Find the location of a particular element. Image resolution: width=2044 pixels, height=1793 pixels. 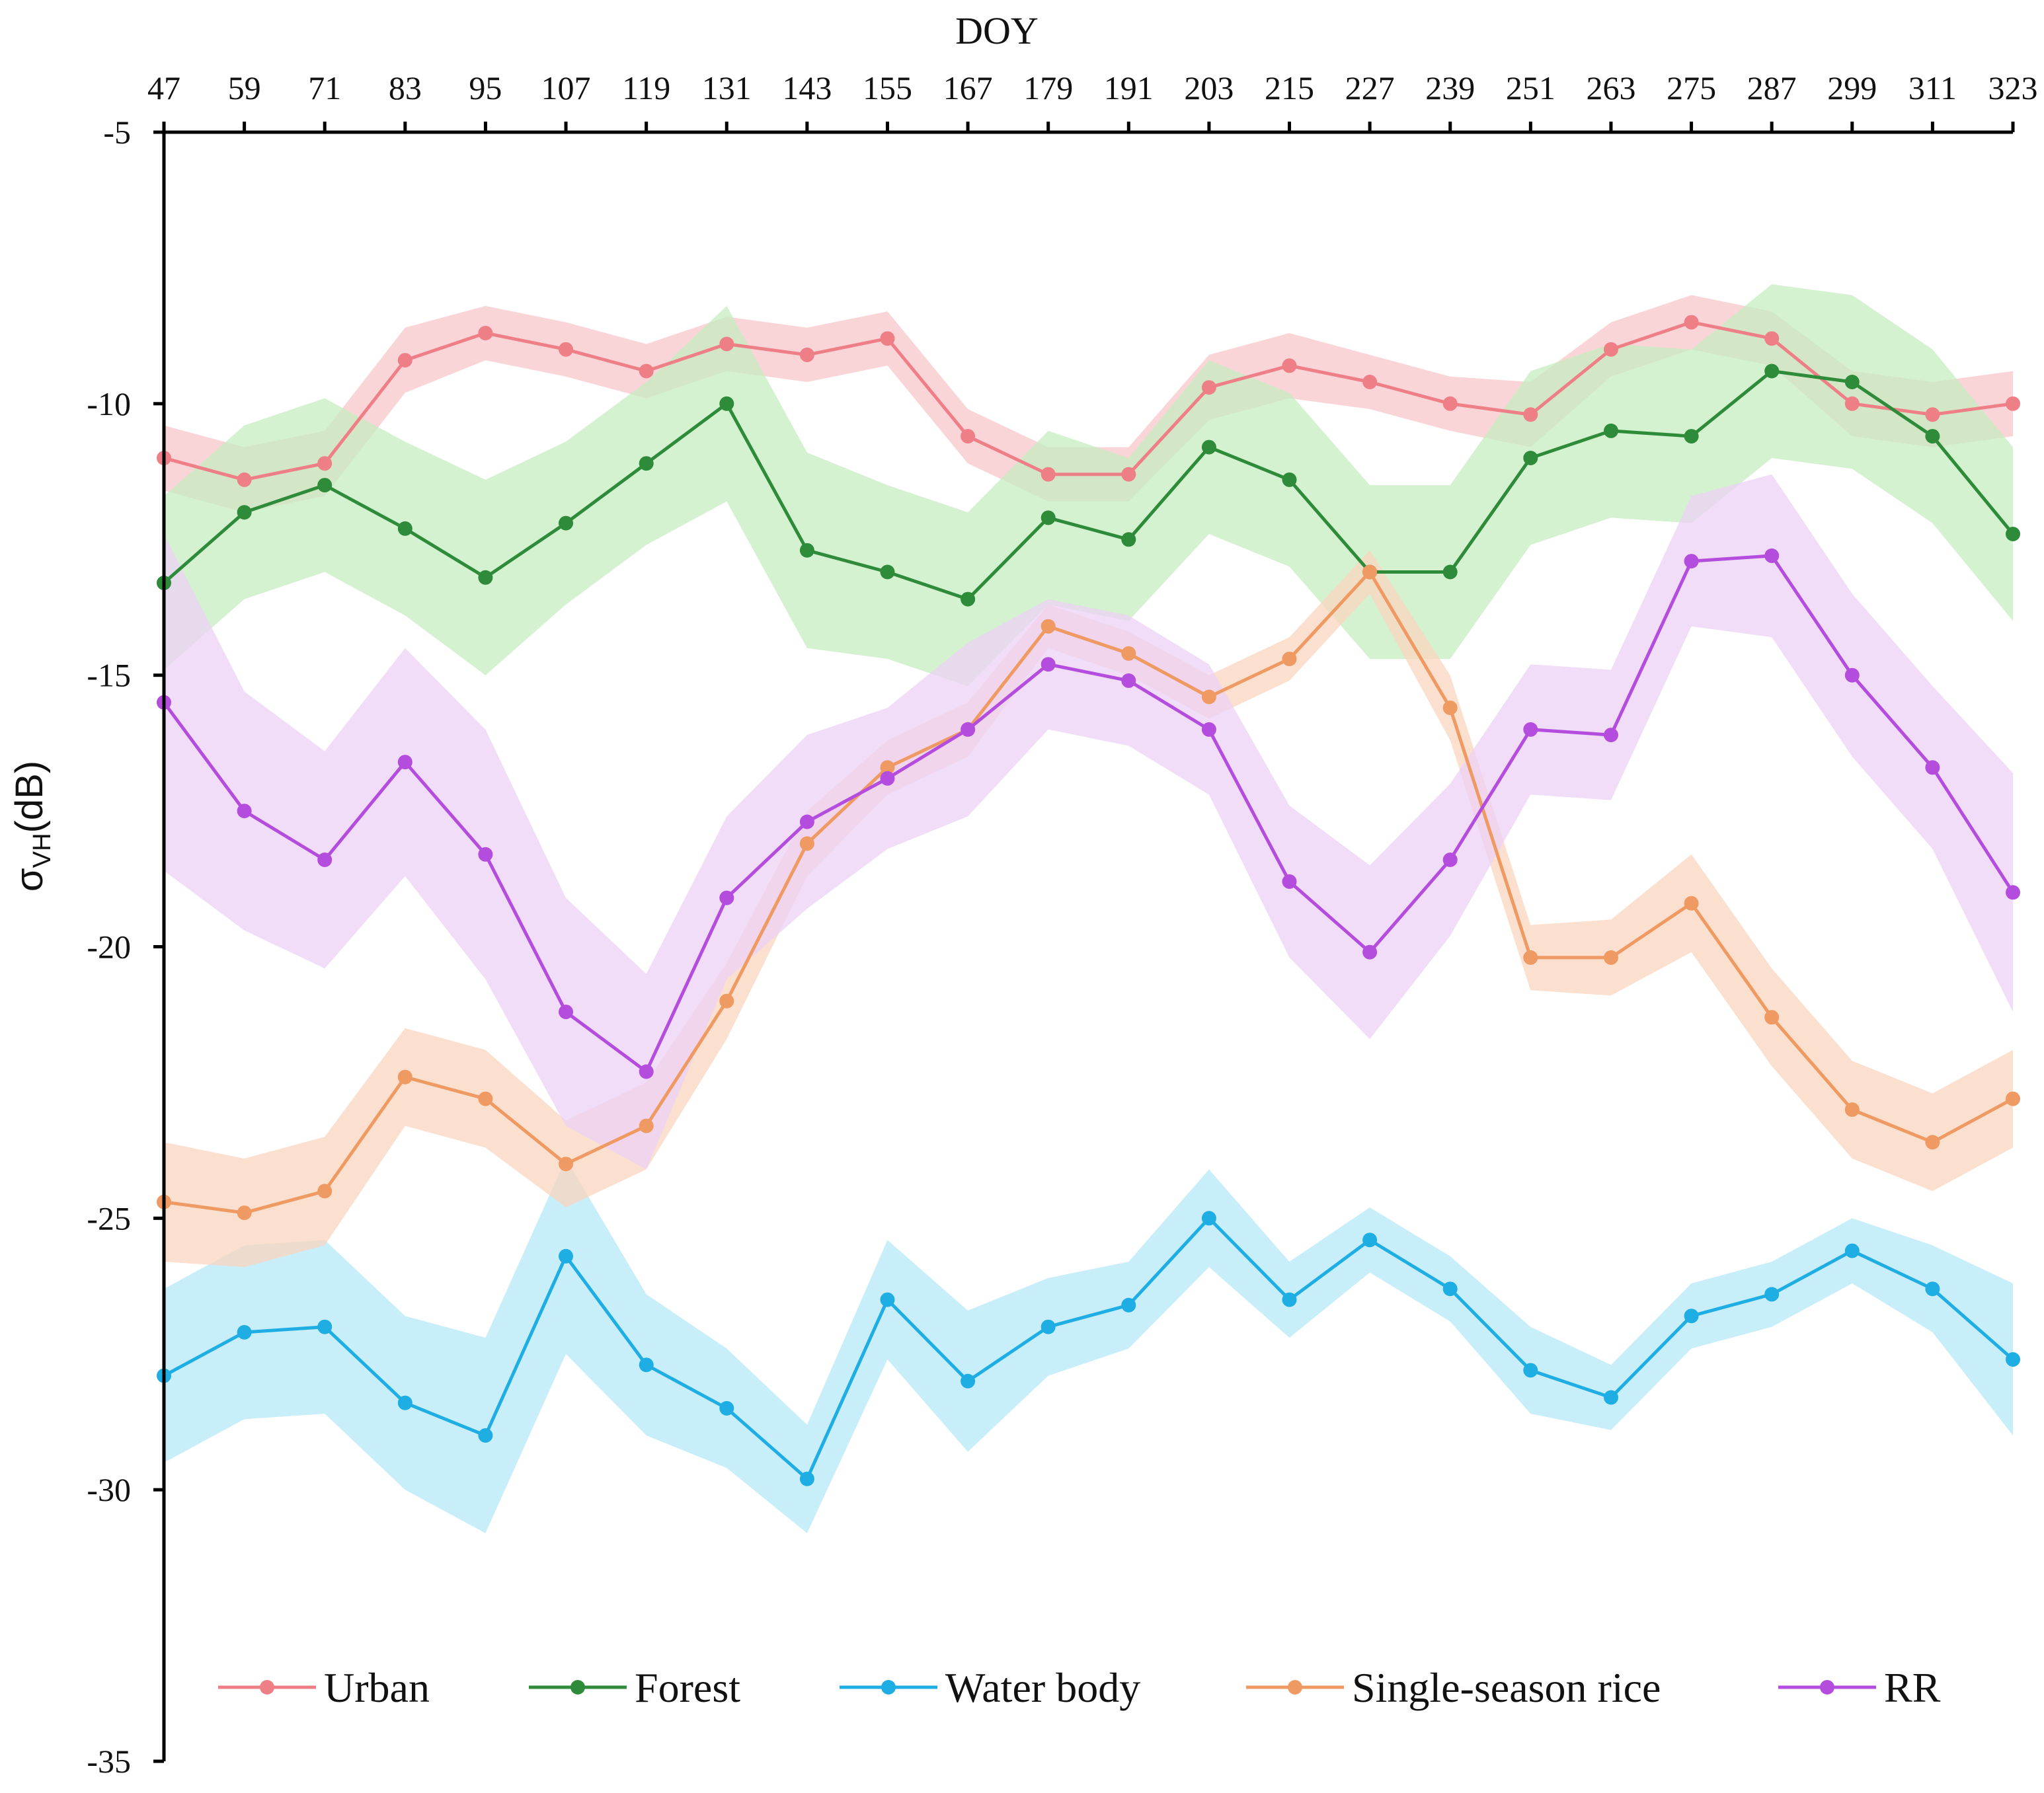

x-tick-label: 275 is located at coordinates (1692, 87).